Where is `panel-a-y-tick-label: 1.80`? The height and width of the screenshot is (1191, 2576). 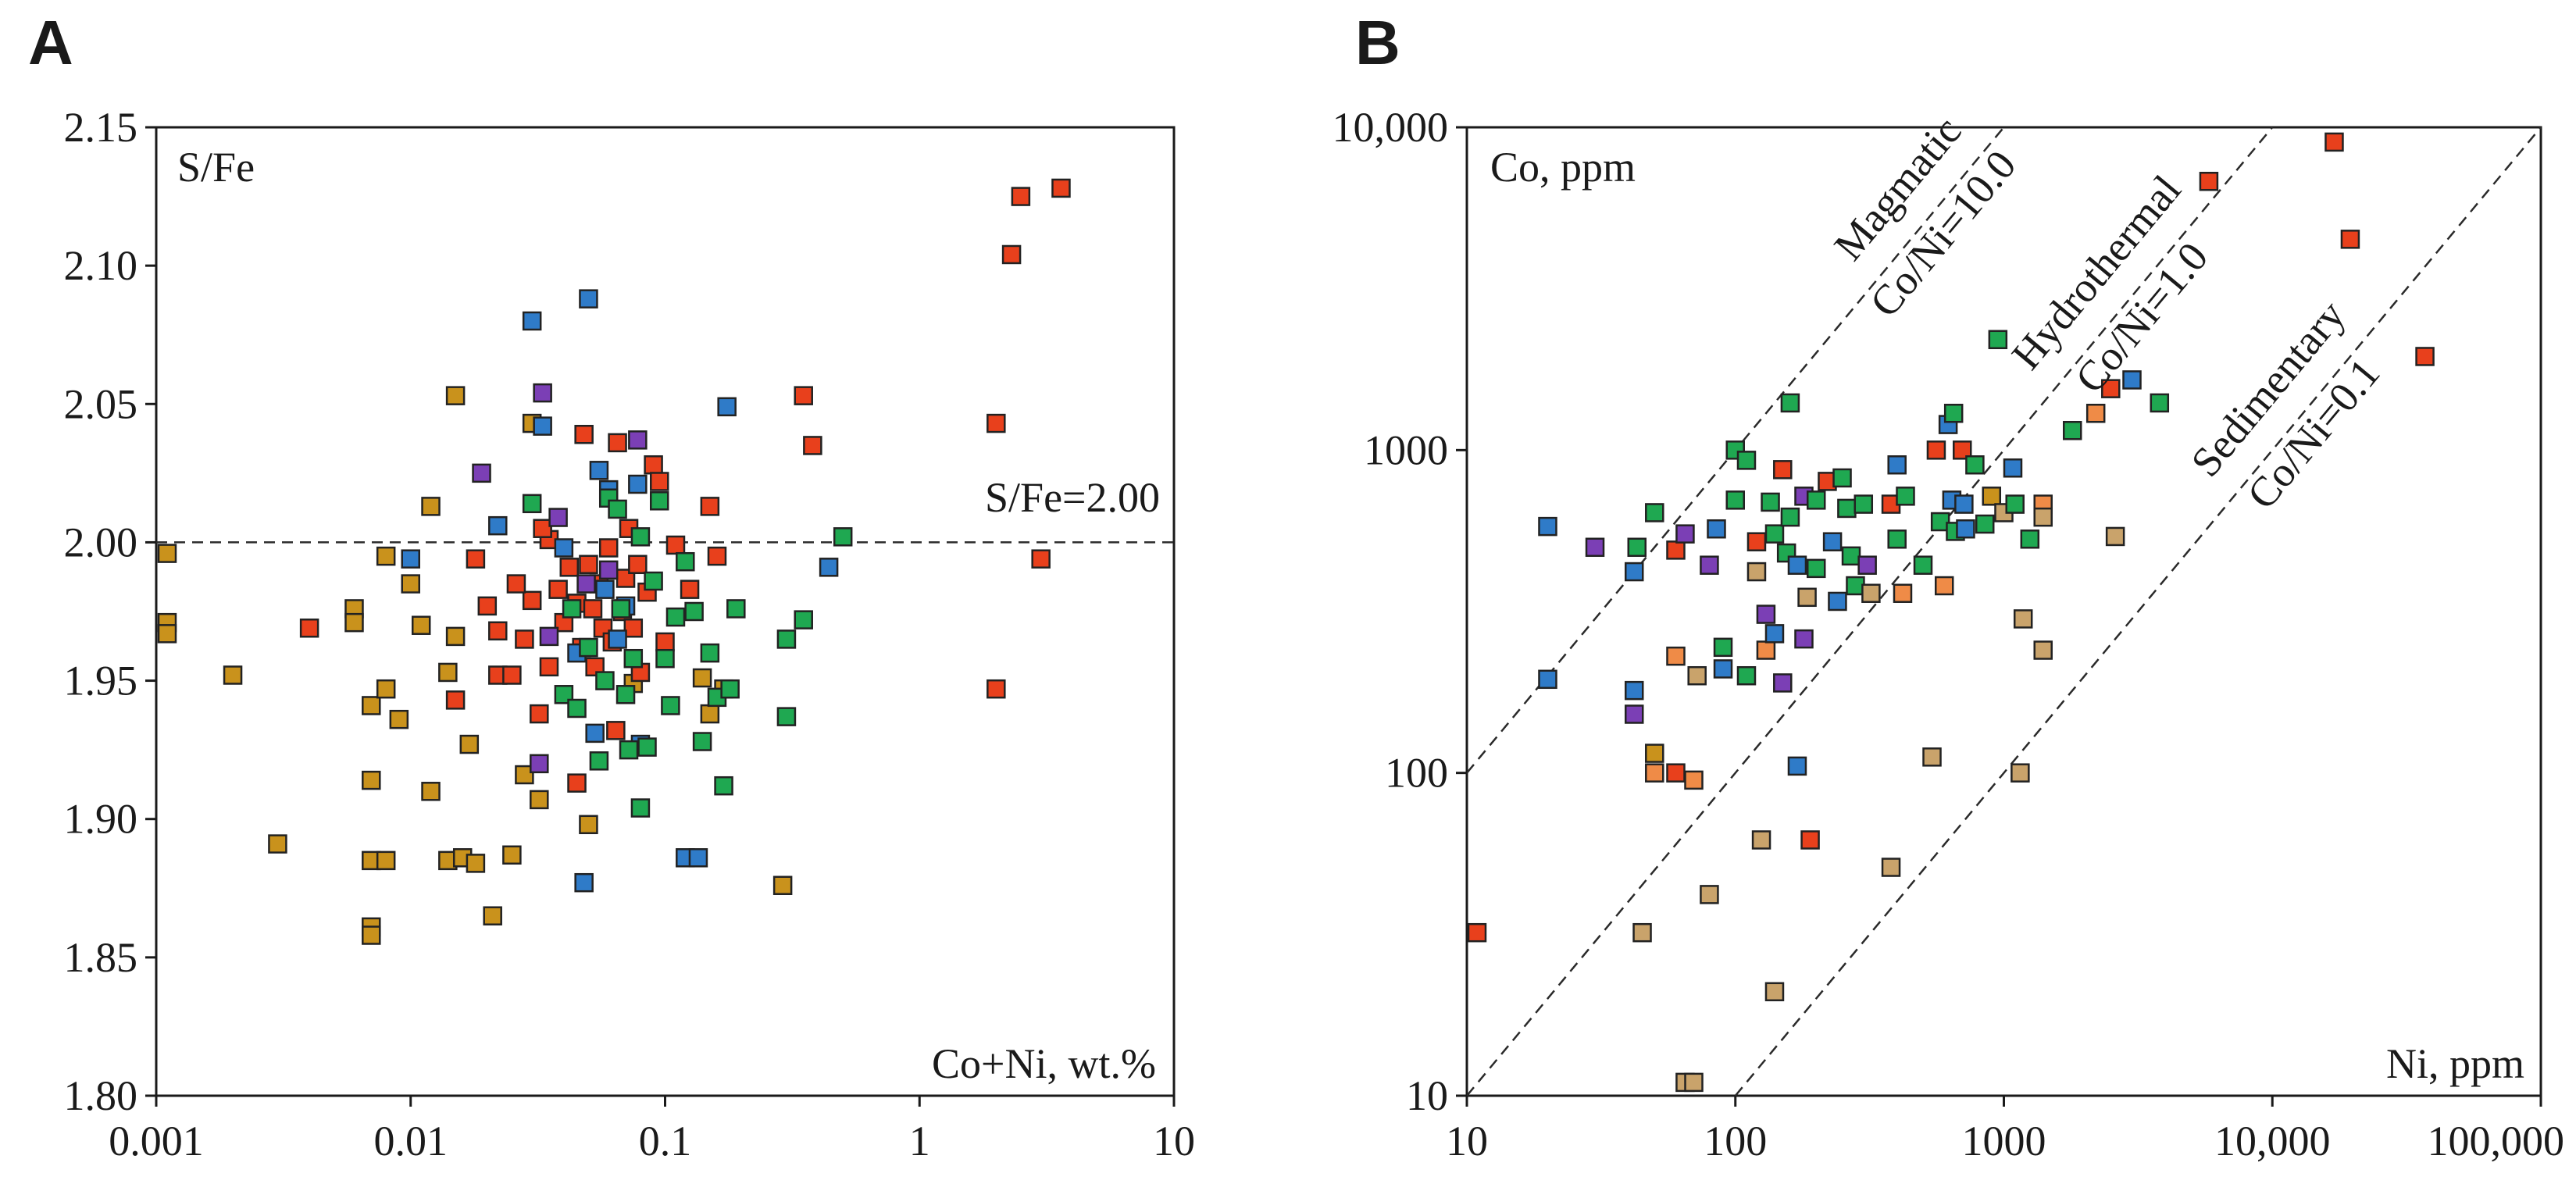 panel-a-y-tick-label: 1.80 is located at coordinates (101, 1095).